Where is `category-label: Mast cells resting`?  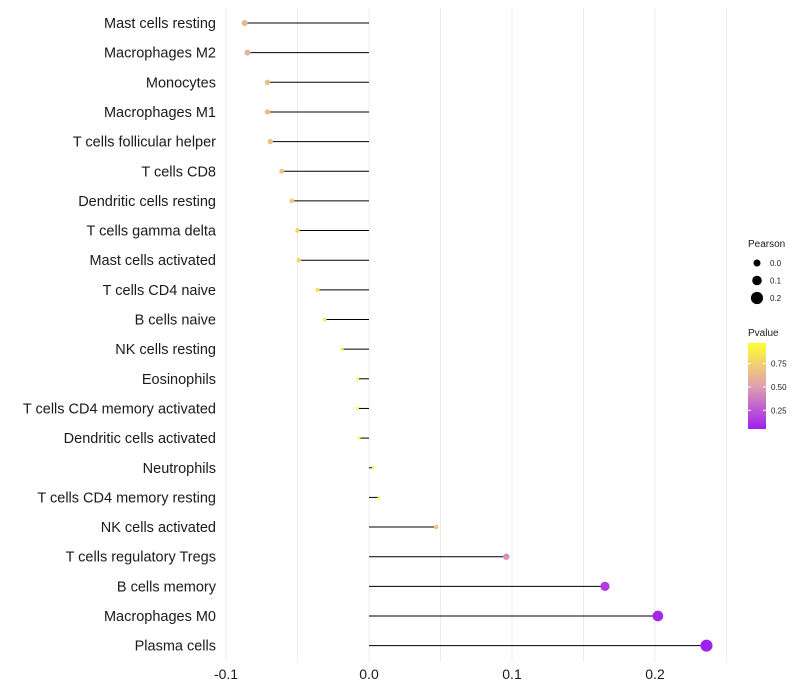
category-label: Mast cells resting is located at coordinates (160, 24).